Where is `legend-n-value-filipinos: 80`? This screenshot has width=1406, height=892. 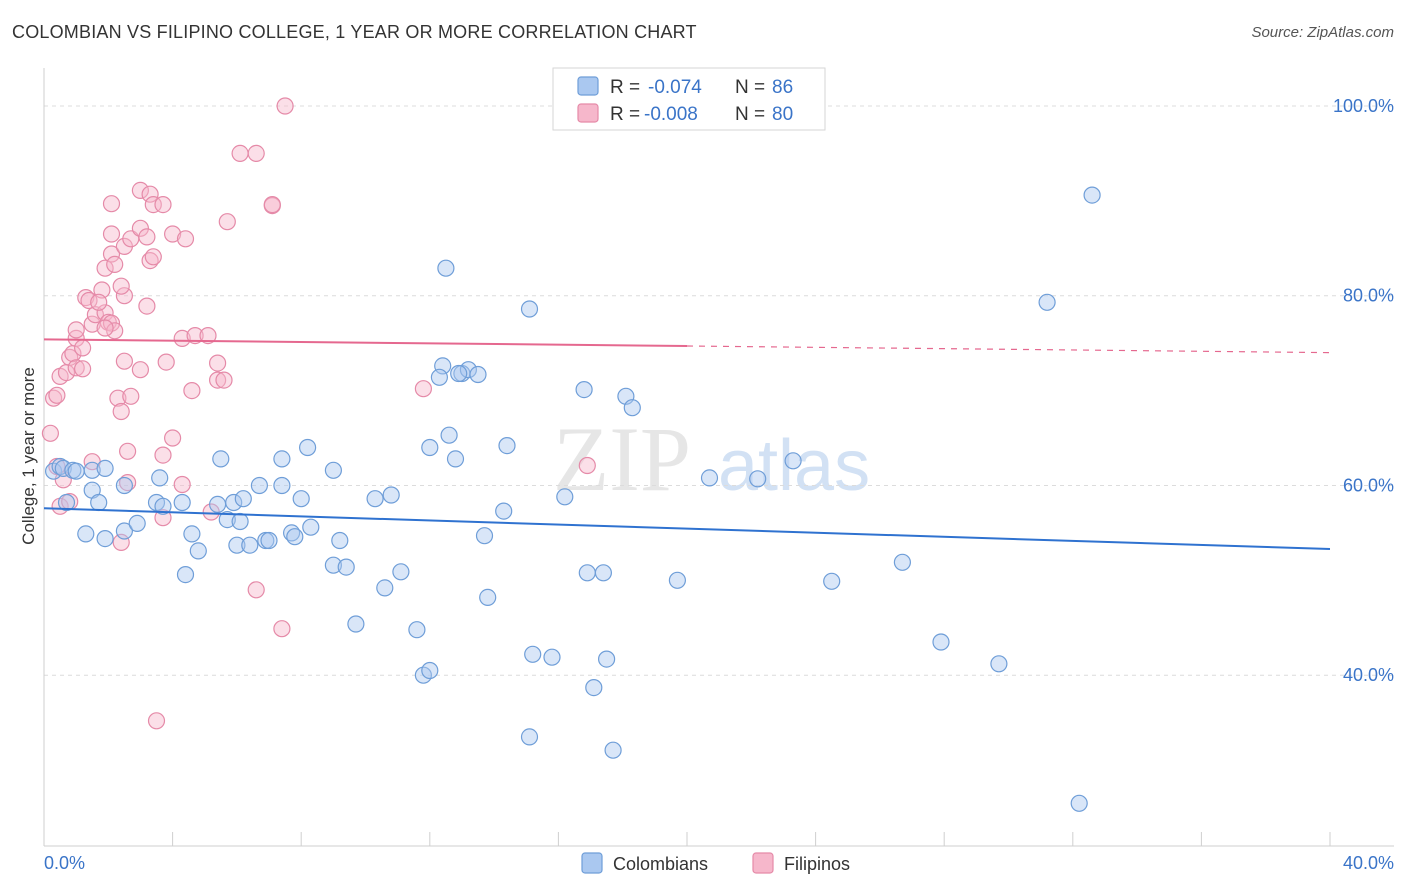
legend-n-value-filipinos: 80 is located at coordinates (782, 114).